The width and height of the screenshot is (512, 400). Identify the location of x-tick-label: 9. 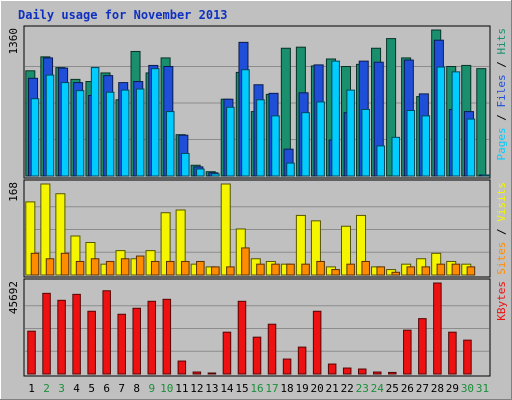
(151, 388).